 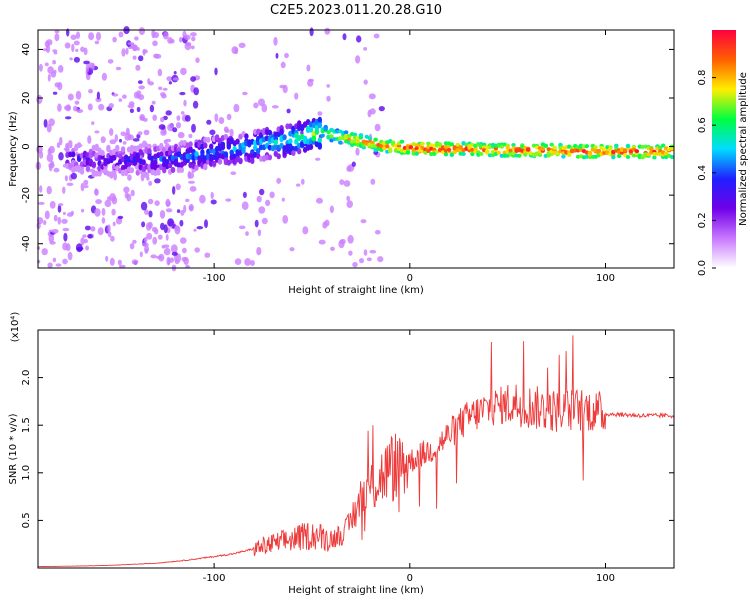 What do you see at coordinates (13, 149) in the screenshot?
I see `spectrogram-y-axis-label: Frequency (Hz)` at bounding box center [13, 149].